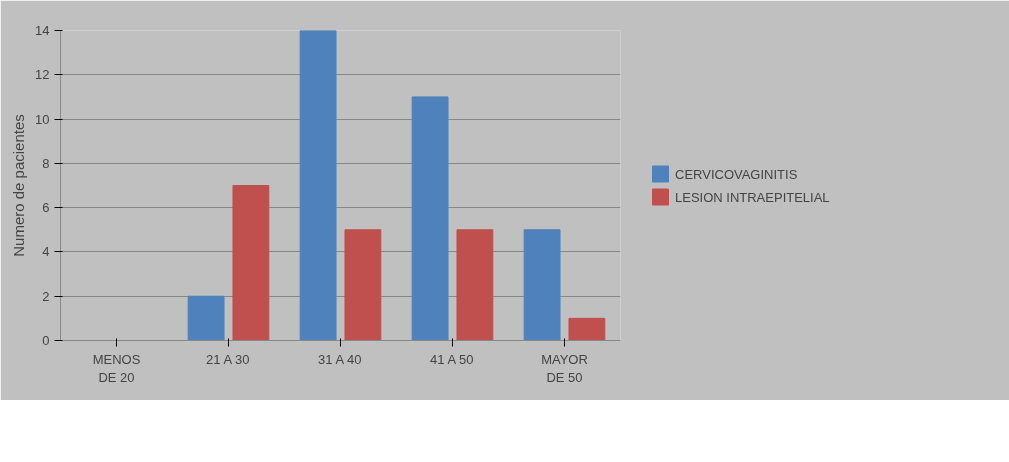 The width and height of the screenshot is (1009, 462). What do you see at coordinates (46, 296) in the screenshot?
I see `y-tick-label: 2` at bounding box center [46, 296].